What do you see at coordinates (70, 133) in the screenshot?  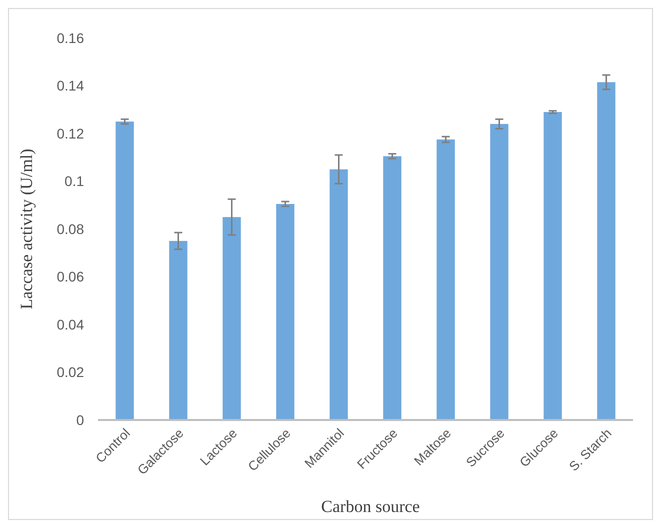 I see `y-tick-label: 0.12` at bounding box center [70, 133].